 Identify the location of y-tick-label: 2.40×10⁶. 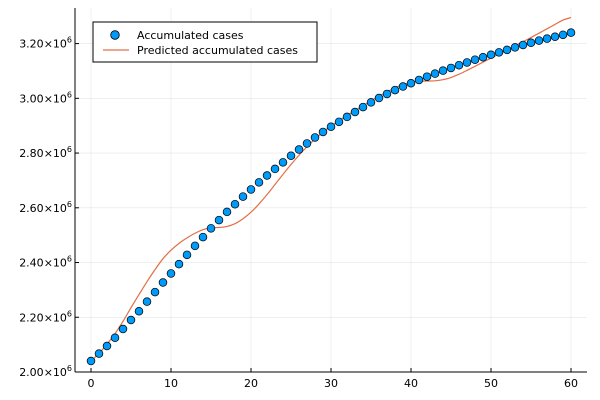
(45, 262).